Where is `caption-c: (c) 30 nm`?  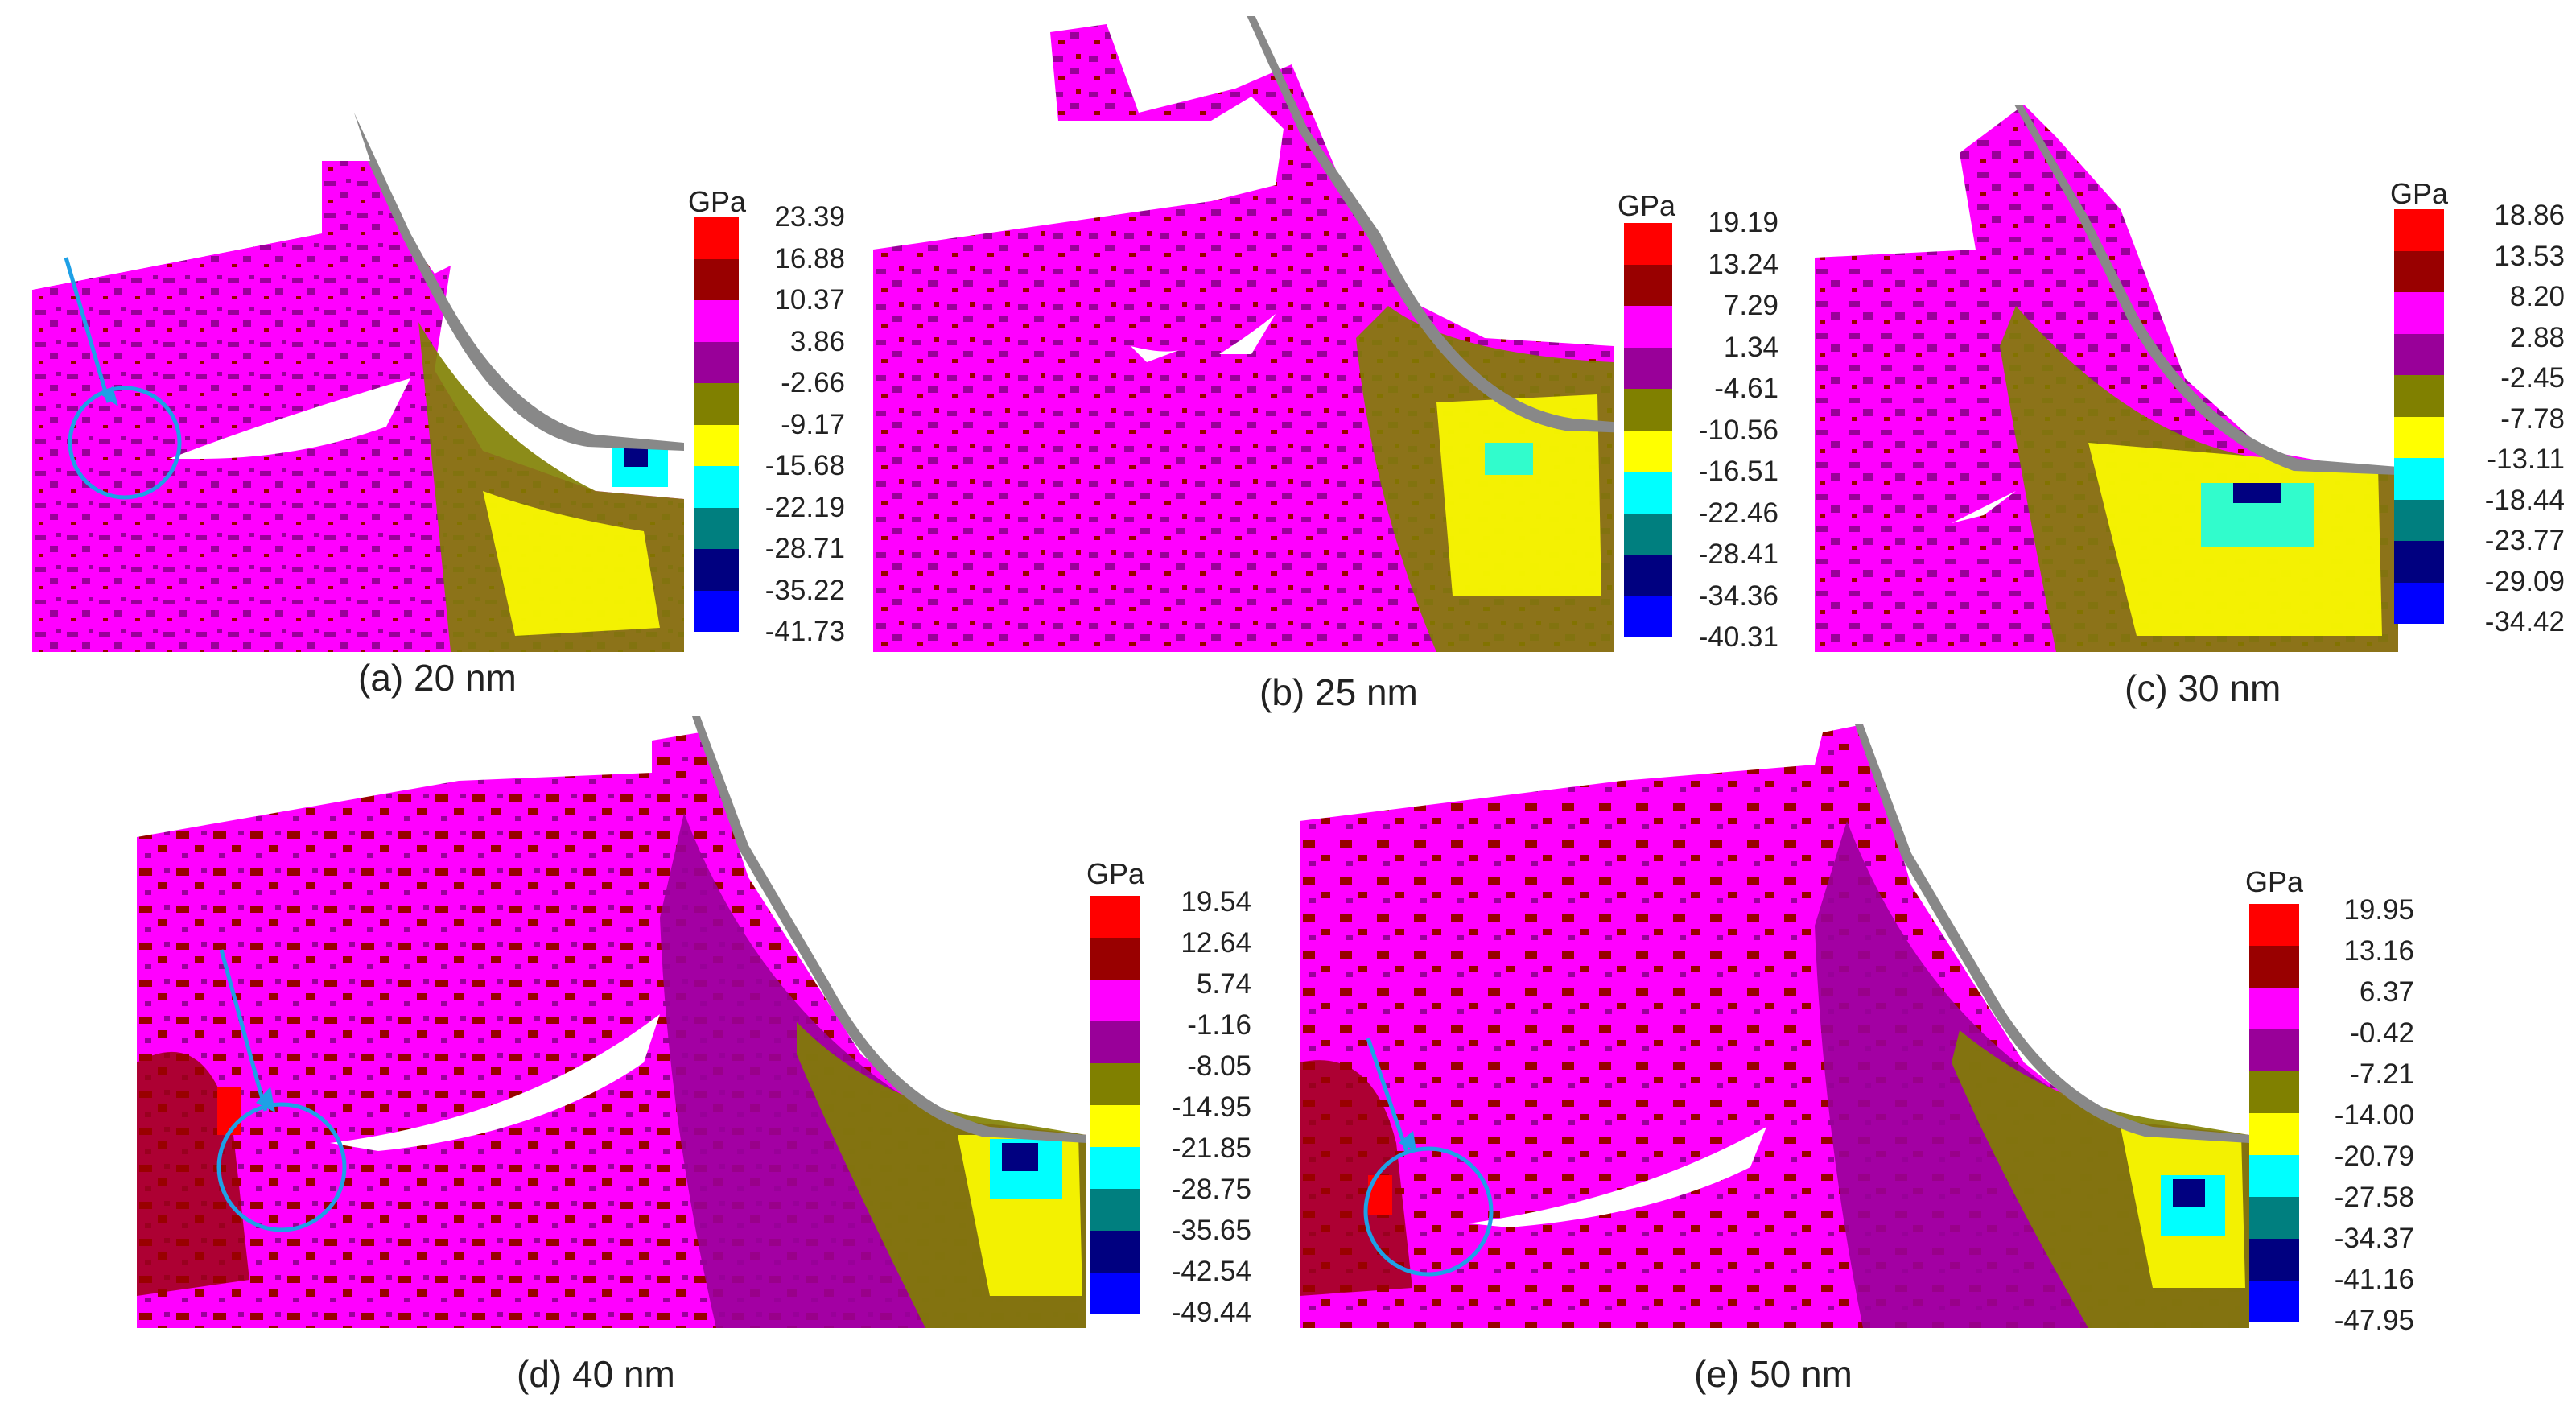
caption-c: (c) 30 nm is located at coordinates (2203, 688).